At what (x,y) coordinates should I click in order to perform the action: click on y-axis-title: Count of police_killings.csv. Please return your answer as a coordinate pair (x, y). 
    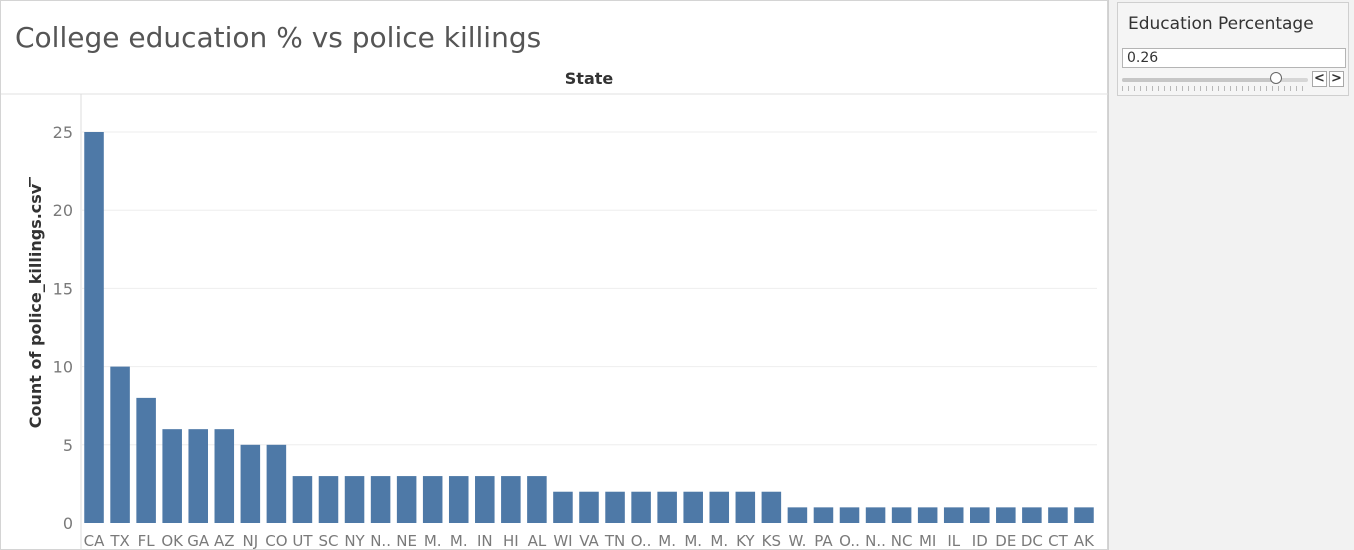
    Looking at the image, I should click on (35, 305).